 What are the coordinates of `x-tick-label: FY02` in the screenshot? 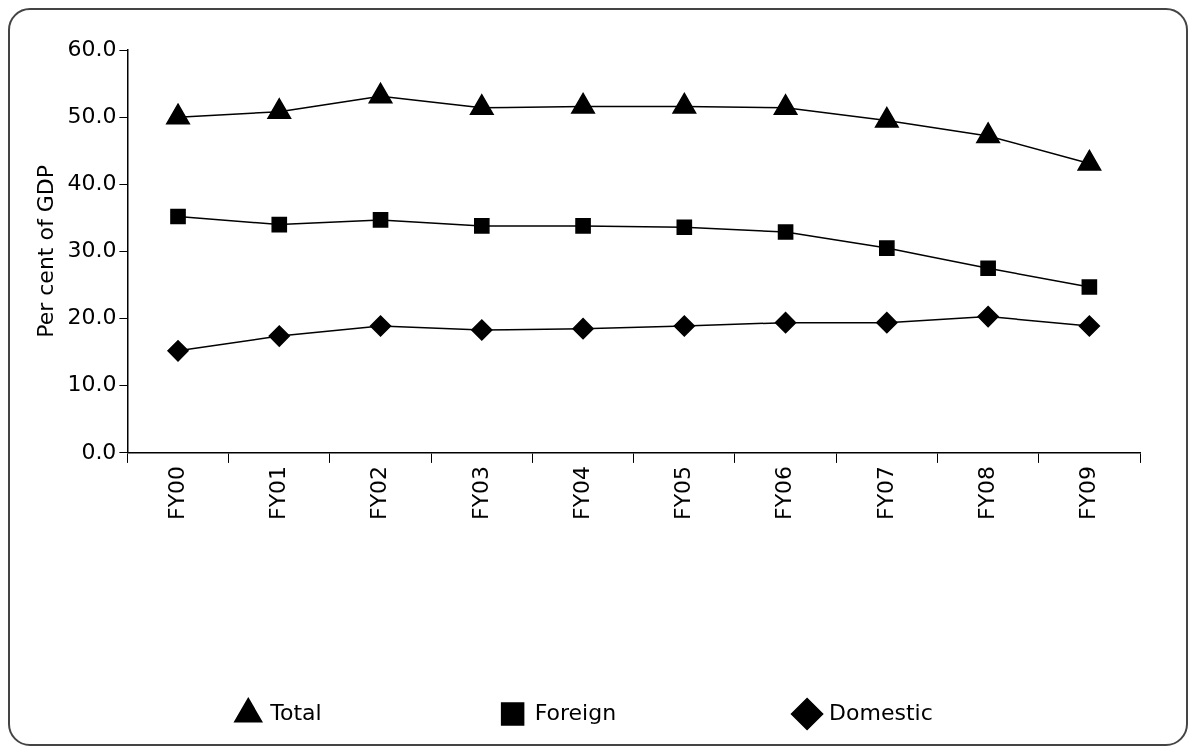 It's located at (379, 493).